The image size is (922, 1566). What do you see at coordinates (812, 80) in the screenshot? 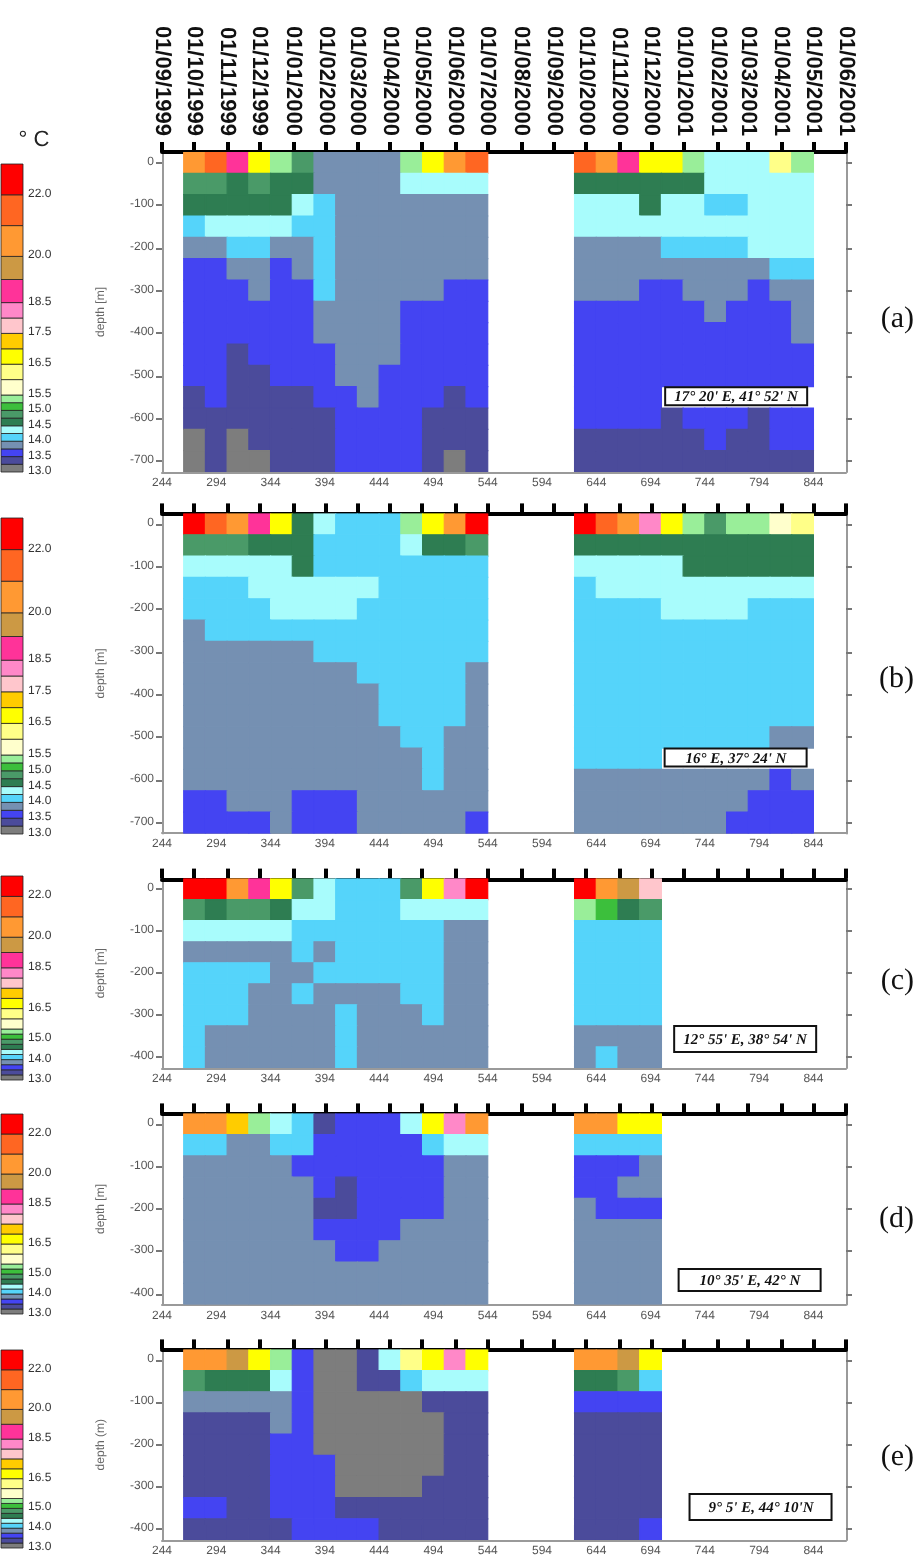
I see `x2-tick-label: 01/05/2001` at bounding box center [812, 80].